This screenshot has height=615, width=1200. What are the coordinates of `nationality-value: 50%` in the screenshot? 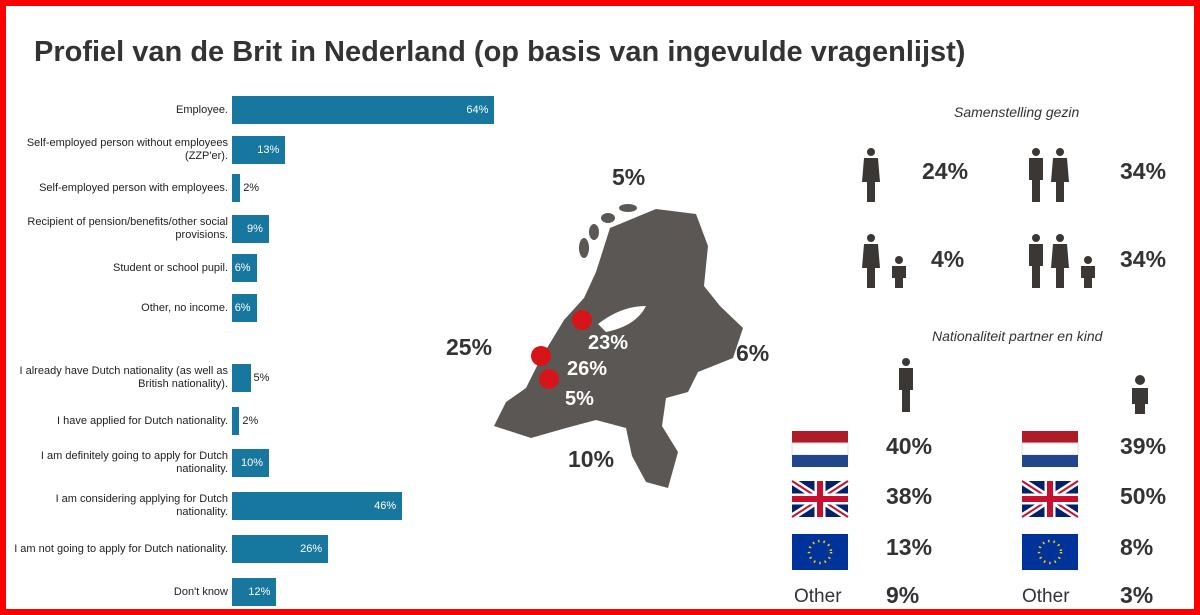 It's located at (1143, 496).